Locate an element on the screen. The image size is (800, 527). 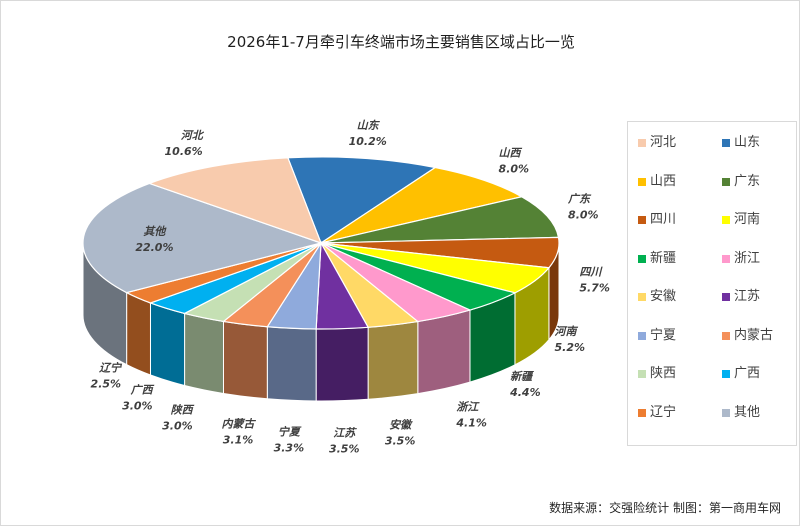
slice-9-name-label: 宁夏 is located at coordinates (290, 432).